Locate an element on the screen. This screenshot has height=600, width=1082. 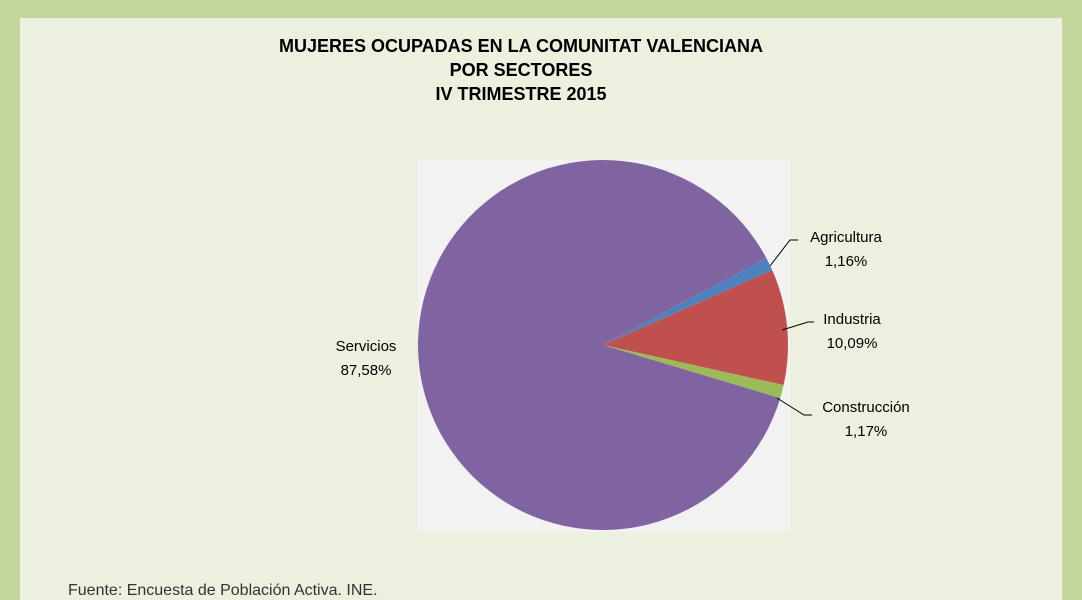
slice-label: Construcción is located at coordinates (866, 407).